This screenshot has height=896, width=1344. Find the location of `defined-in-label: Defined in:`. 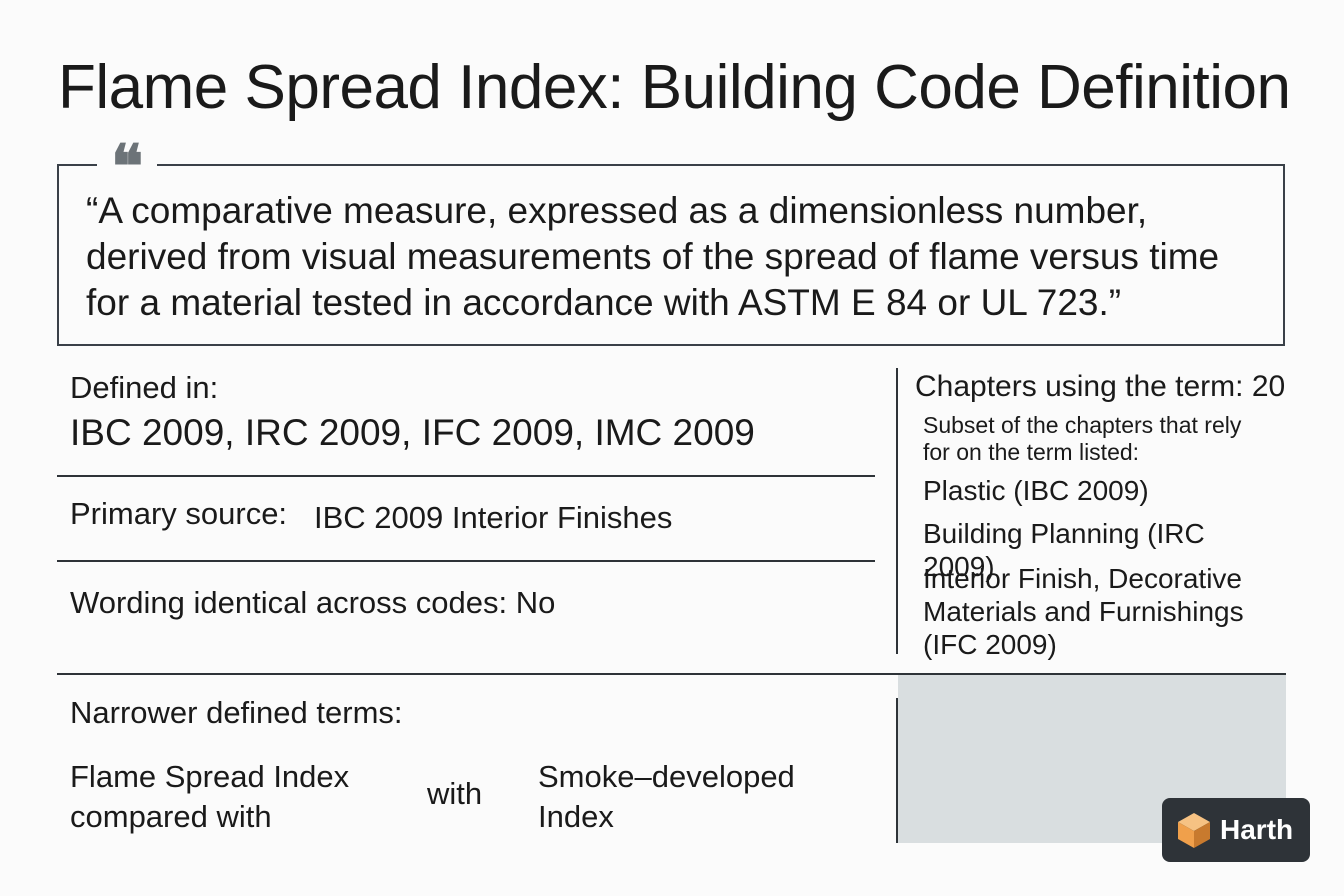

defined-in-label: Defined in: is located at coordinates (144, 387).